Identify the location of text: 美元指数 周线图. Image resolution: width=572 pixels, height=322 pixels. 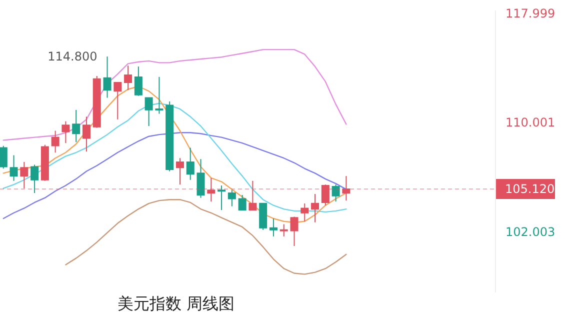
(175, 303).